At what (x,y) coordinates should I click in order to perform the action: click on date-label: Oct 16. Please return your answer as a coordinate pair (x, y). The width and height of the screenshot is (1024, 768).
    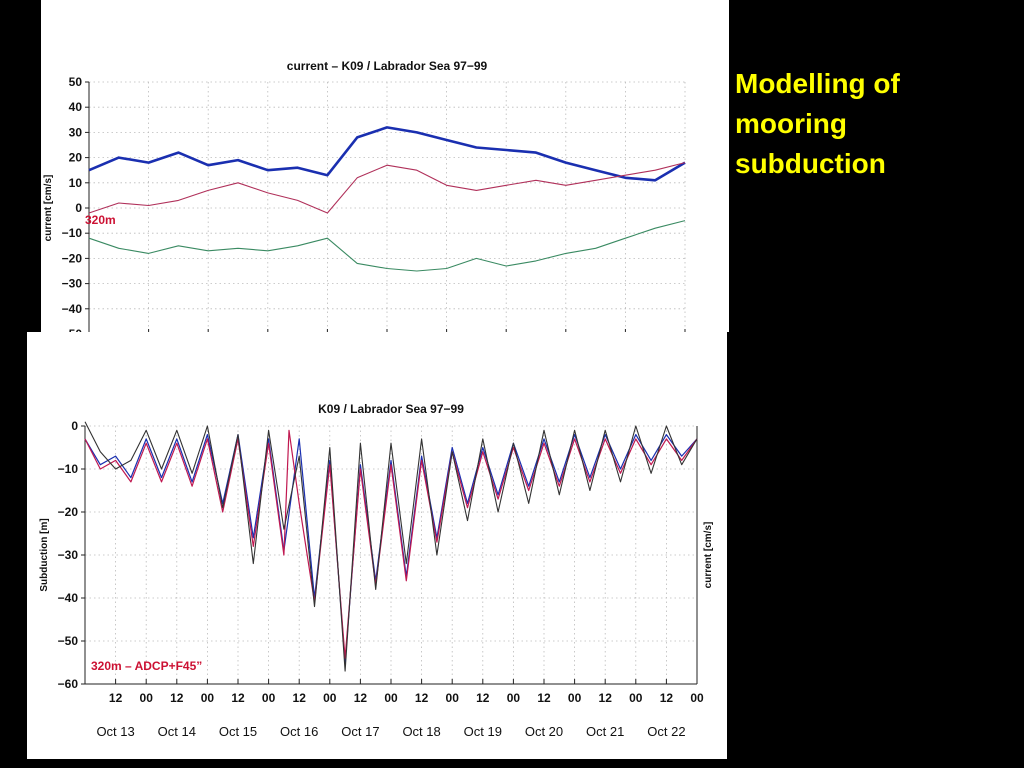
    Looking at the image, I should click on (299, 731).